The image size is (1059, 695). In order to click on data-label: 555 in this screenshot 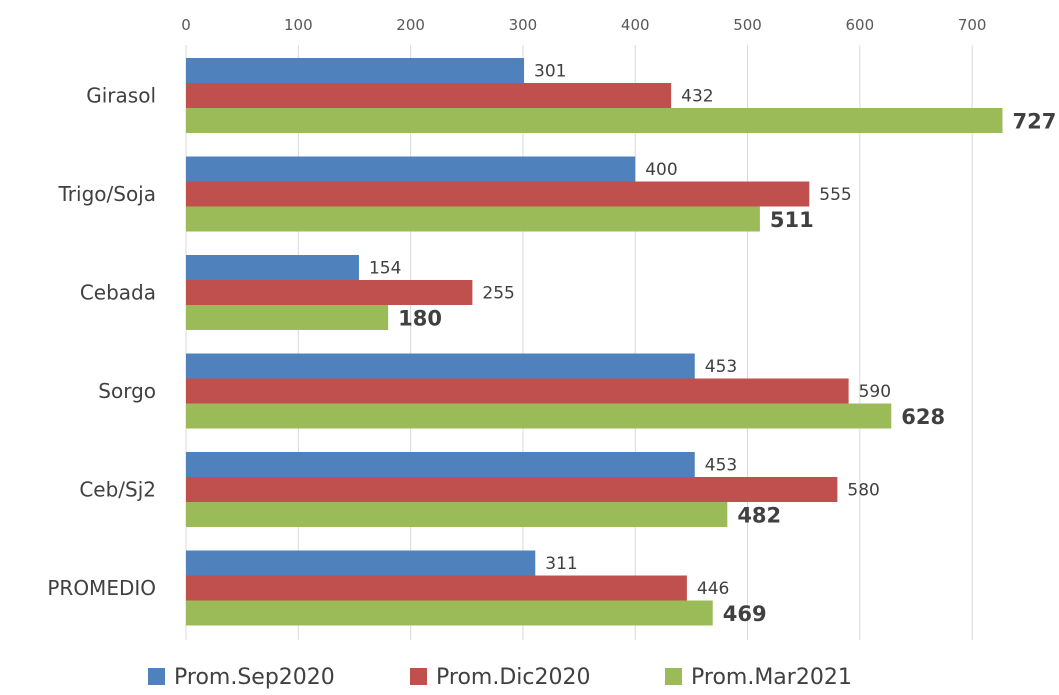, I will do `click(835, 195)`.